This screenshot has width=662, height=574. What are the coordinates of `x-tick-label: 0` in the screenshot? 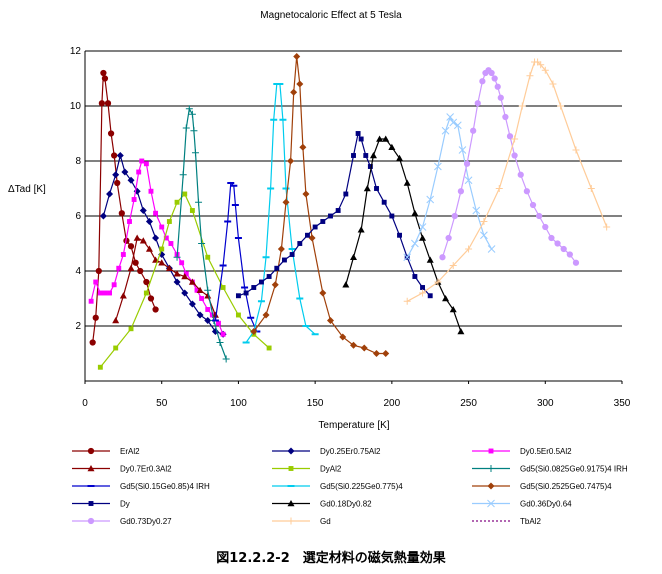 It's located at (85, 403).